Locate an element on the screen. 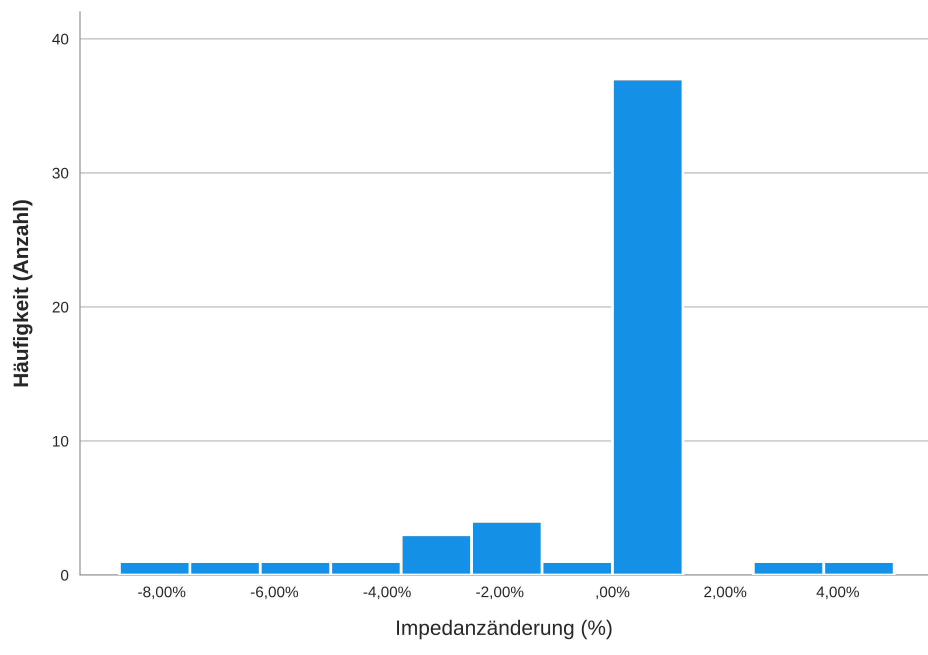 This screenshot has width=928, height=655. y-tick-label: 30 is located at coordinates (60, 173).